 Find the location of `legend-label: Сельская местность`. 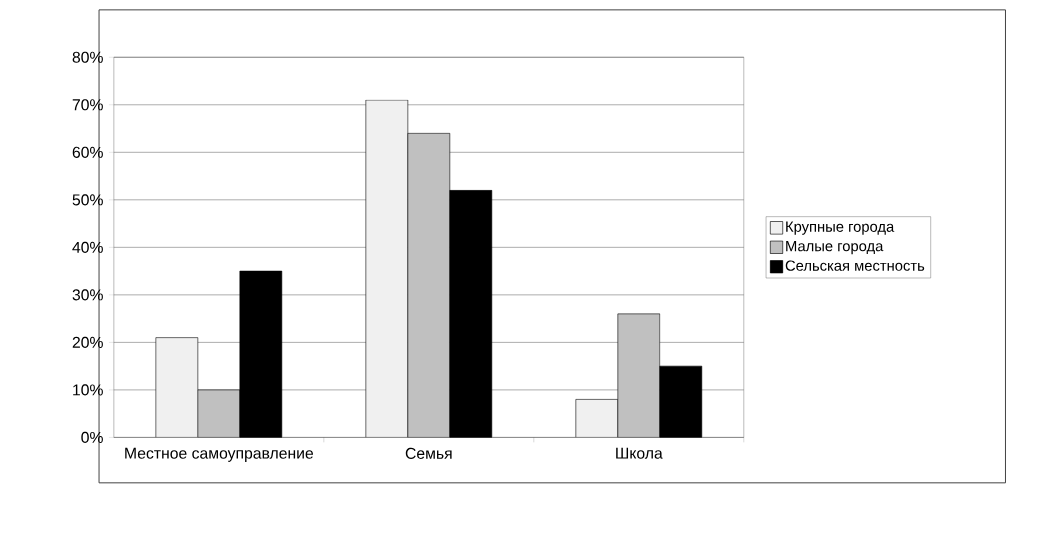

legend-label: Сельская местность is located at coordinates (855, 265).